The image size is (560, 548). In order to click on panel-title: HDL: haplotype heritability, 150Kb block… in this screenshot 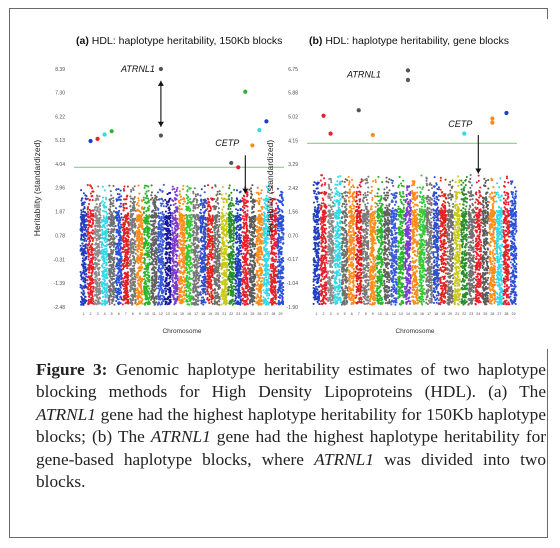, I will do `click(186, 41)`.